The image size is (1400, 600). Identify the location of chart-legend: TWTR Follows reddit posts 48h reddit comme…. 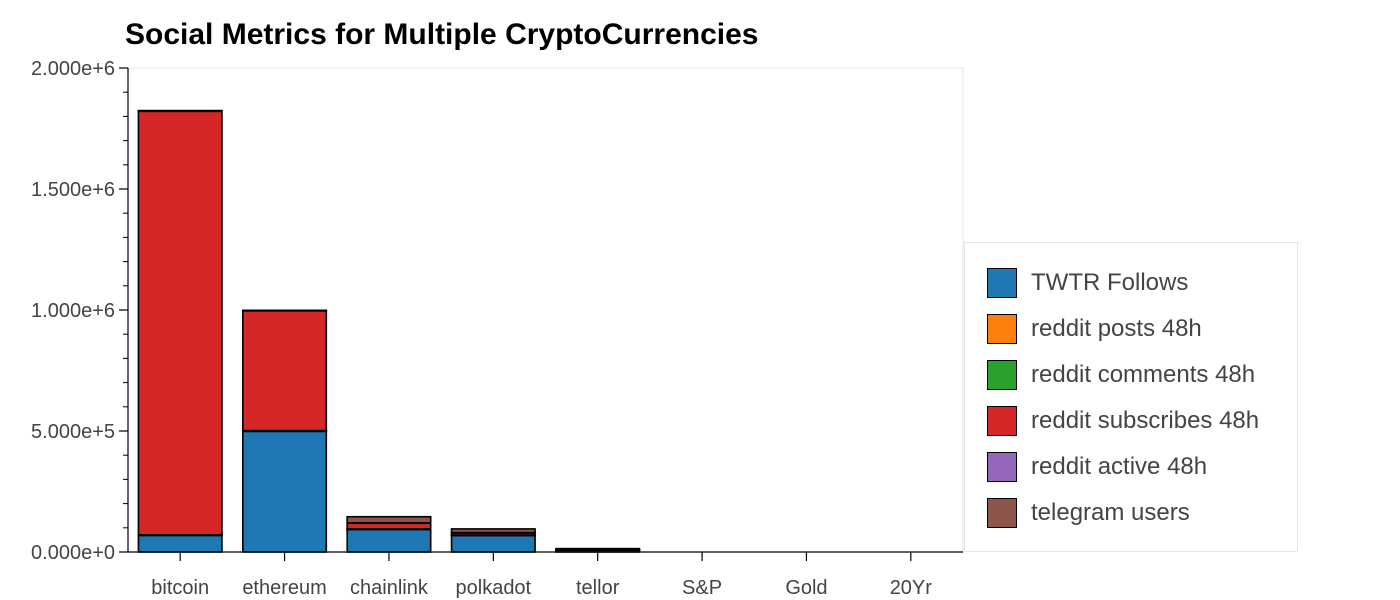
(1131, 397).